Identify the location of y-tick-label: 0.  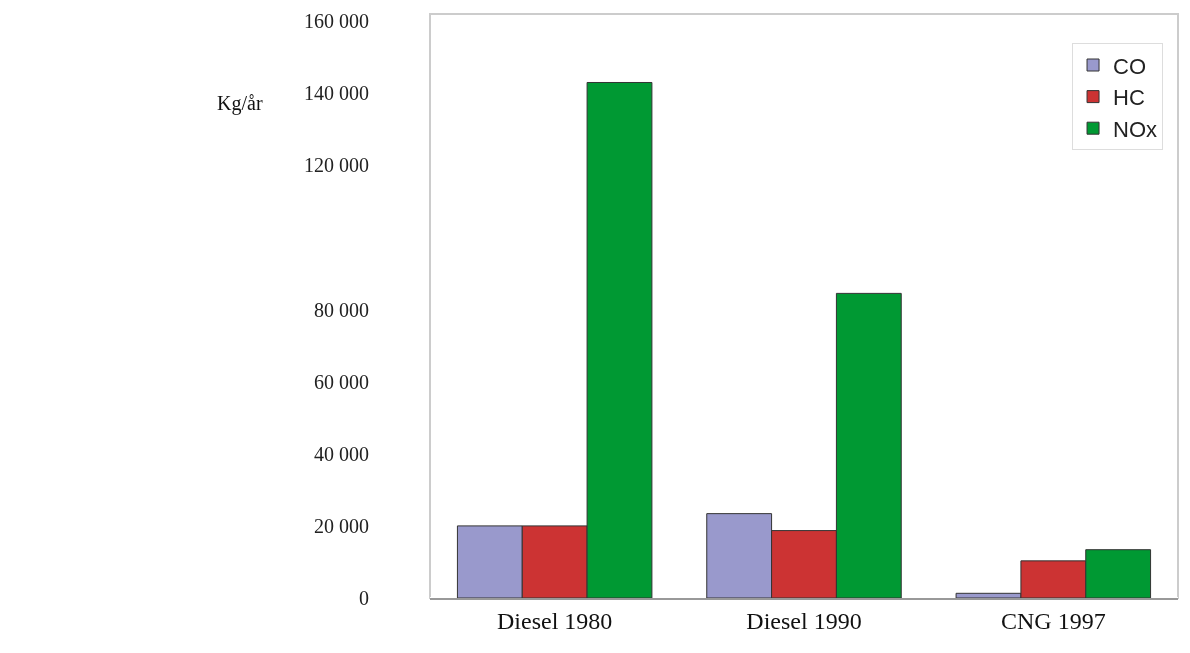
(364, 598).